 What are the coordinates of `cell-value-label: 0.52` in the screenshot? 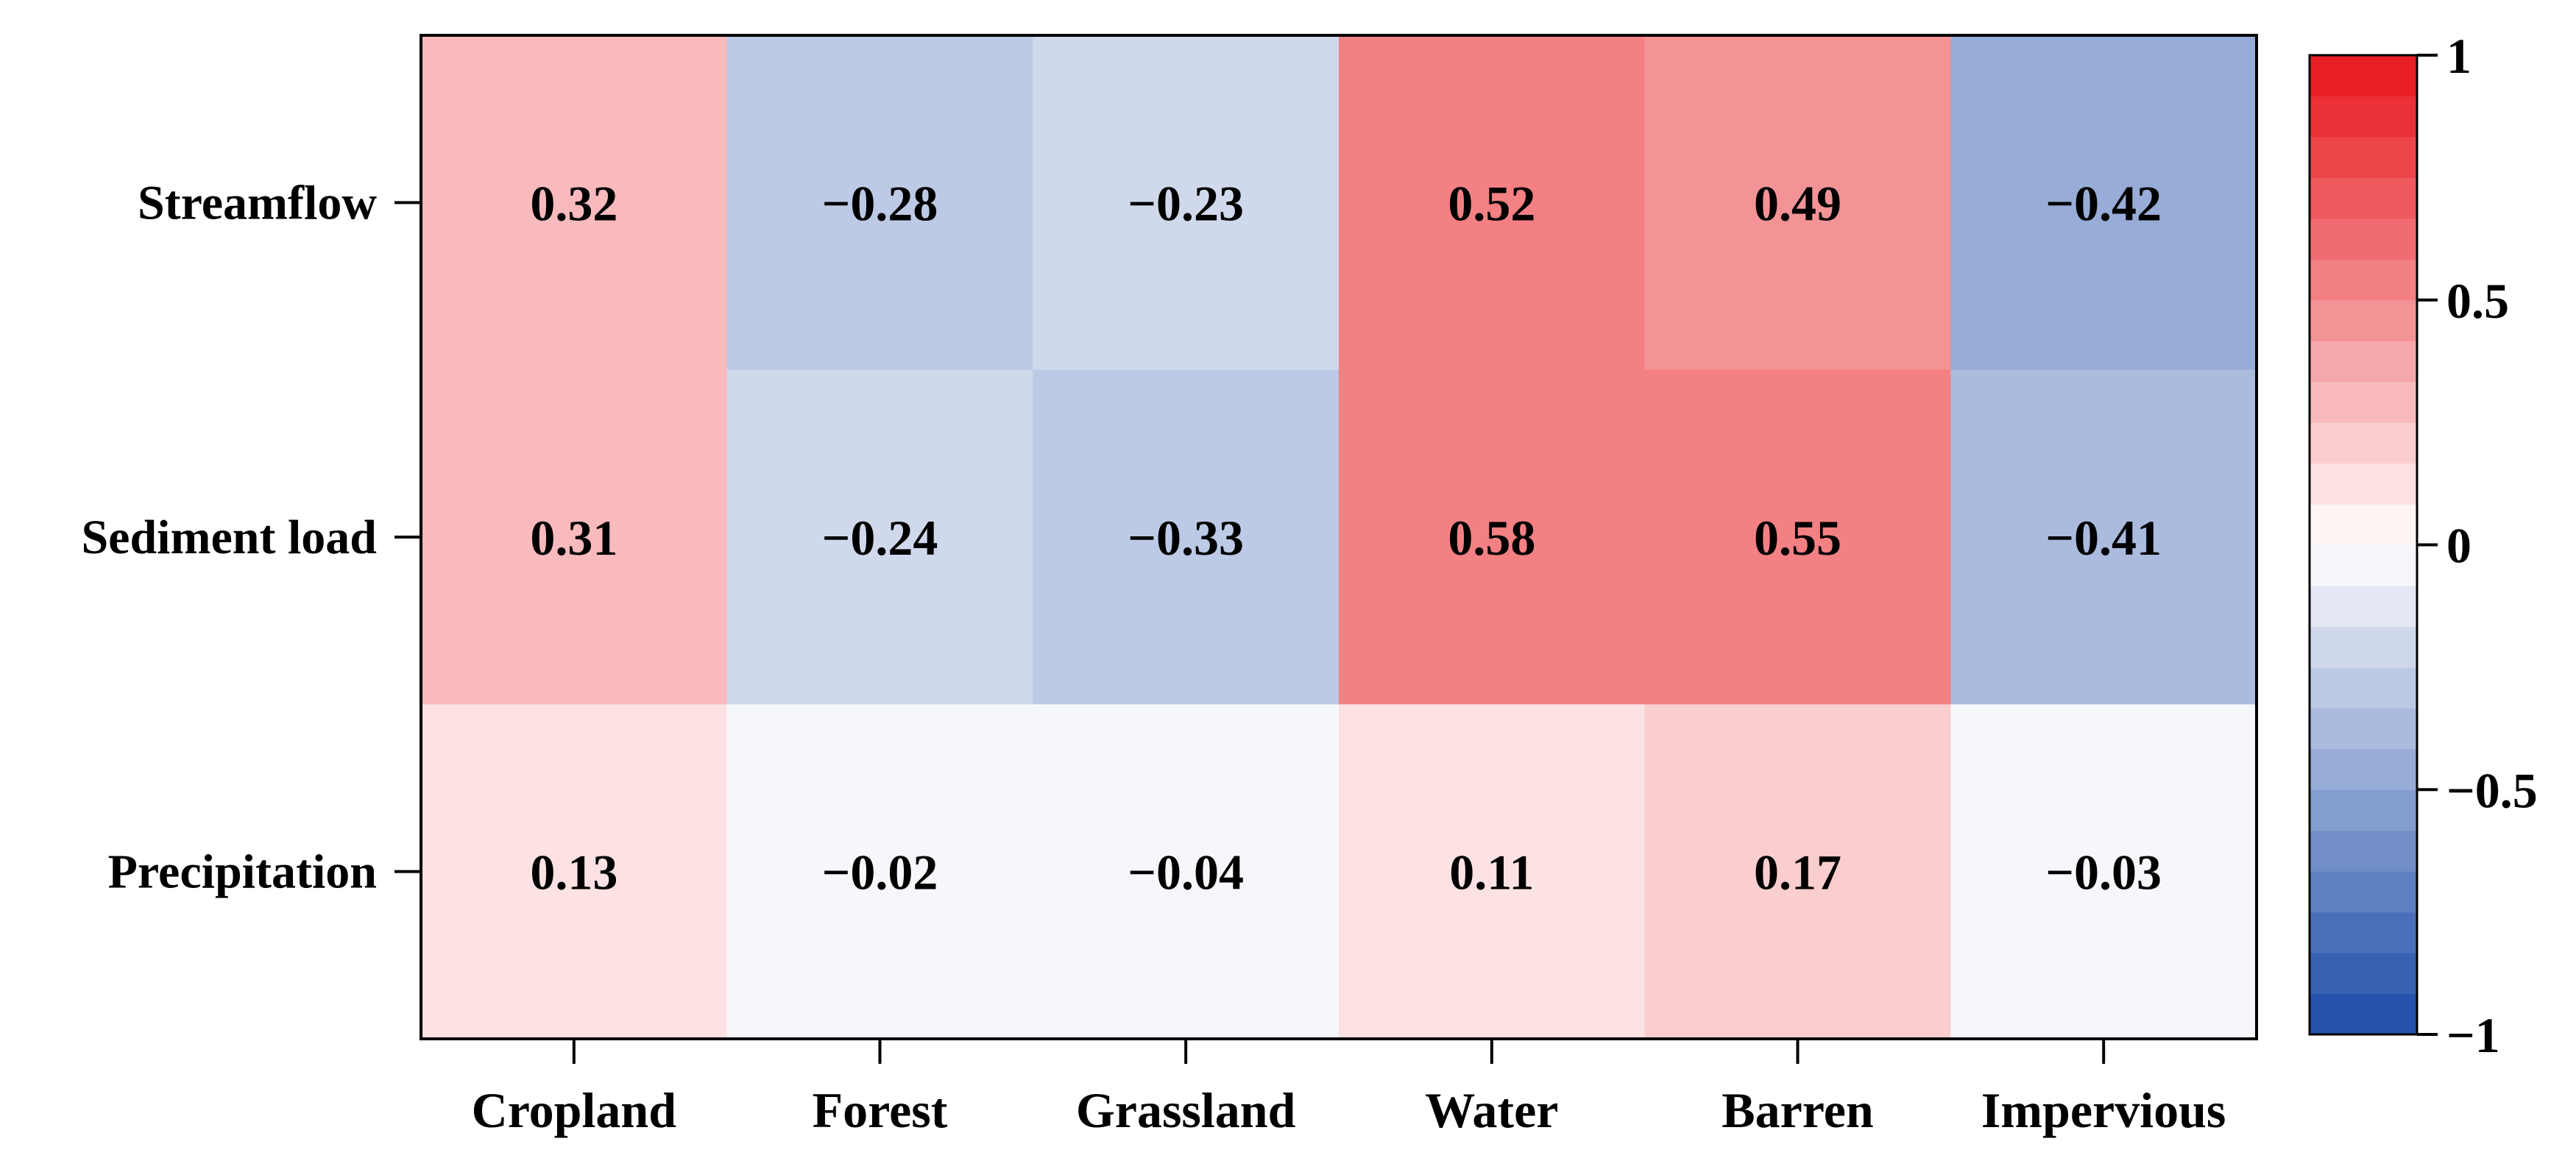 It's located at (1491, 203).